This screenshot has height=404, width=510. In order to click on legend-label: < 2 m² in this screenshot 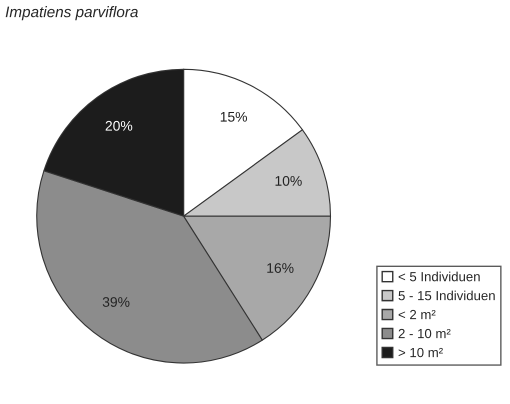, I will do `click(417, 315)`.